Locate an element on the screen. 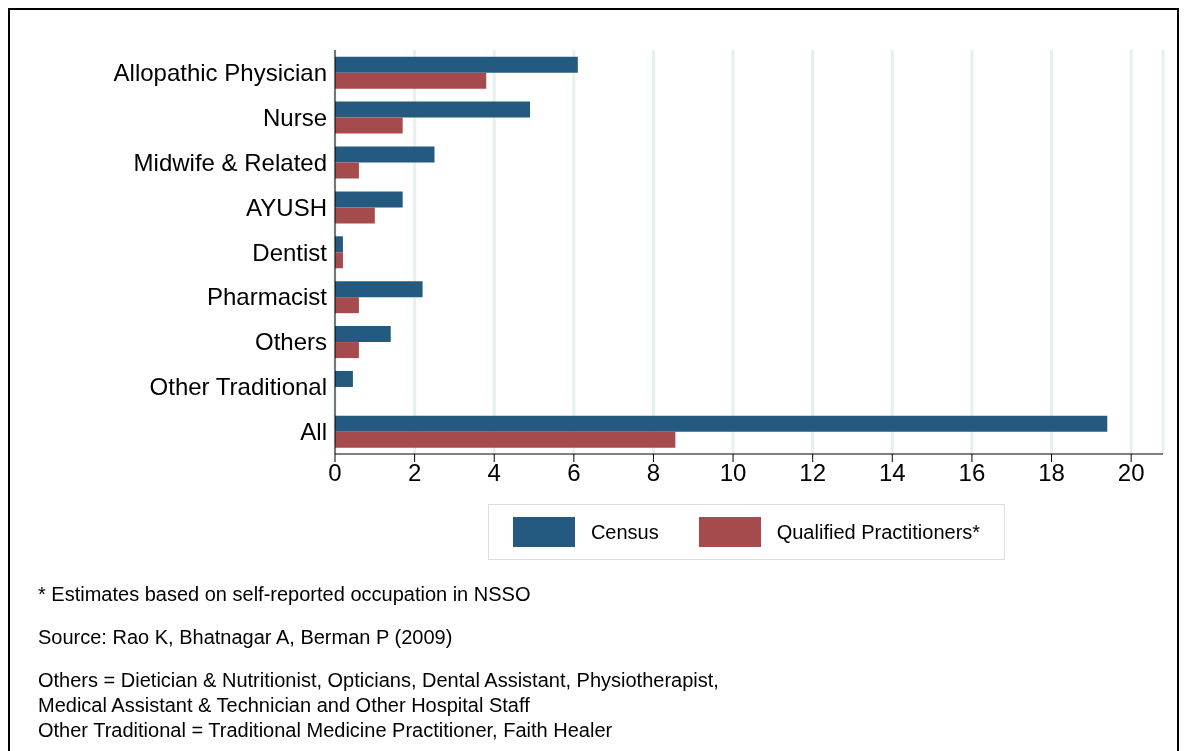 The height and width of the screenshot is (751, 1187). x-tick-label: 4 is located at coordinates (494, 473).